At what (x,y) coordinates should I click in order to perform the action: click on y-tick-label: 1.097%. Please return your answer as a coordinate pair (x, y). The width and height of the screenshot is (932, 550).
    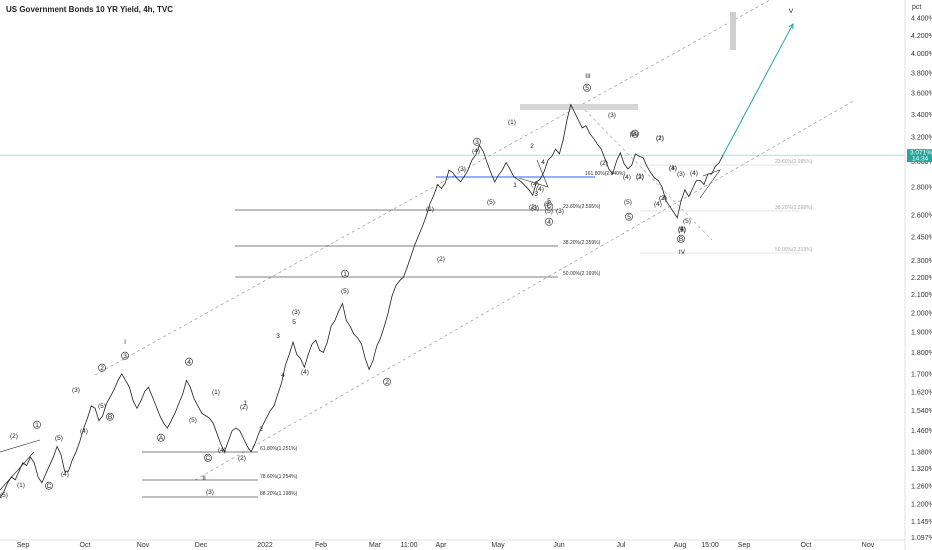
    Looking at the image, I should click on (921, 538).